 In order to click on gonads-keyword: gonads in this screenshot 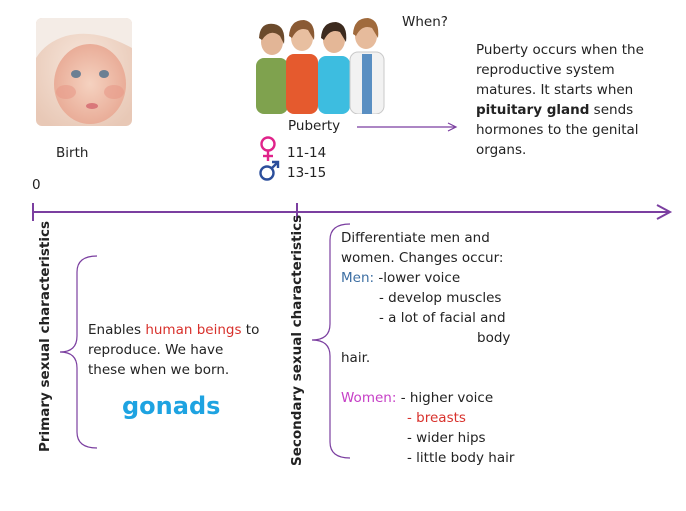, I will do `click(171, 406)`.